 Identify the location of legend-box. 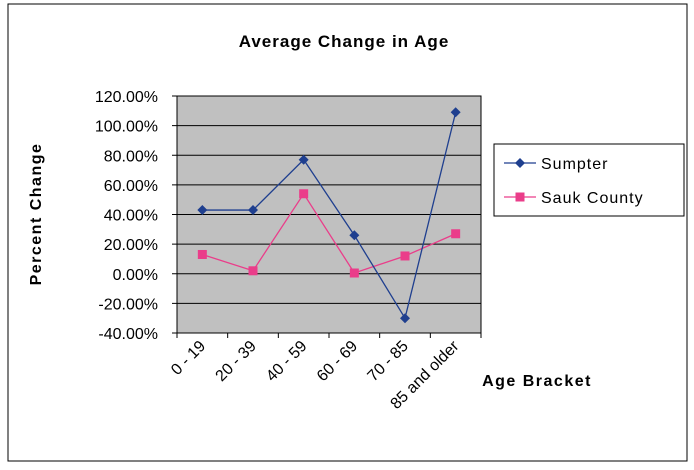
(589, 180).